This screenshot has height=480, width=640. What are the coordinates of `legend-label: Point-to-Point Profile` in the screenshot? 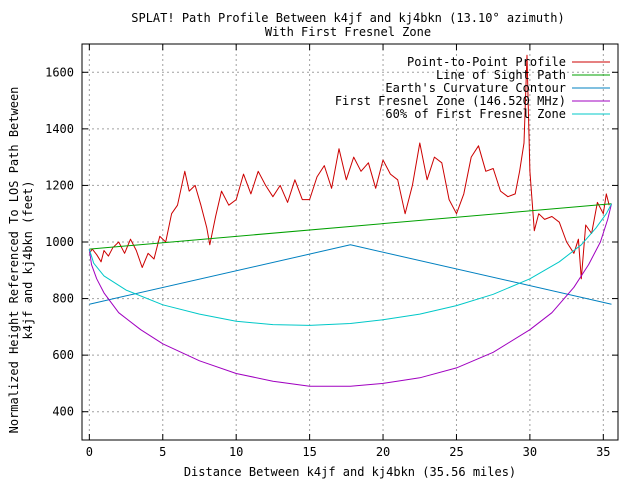 It's located at (486, 62).